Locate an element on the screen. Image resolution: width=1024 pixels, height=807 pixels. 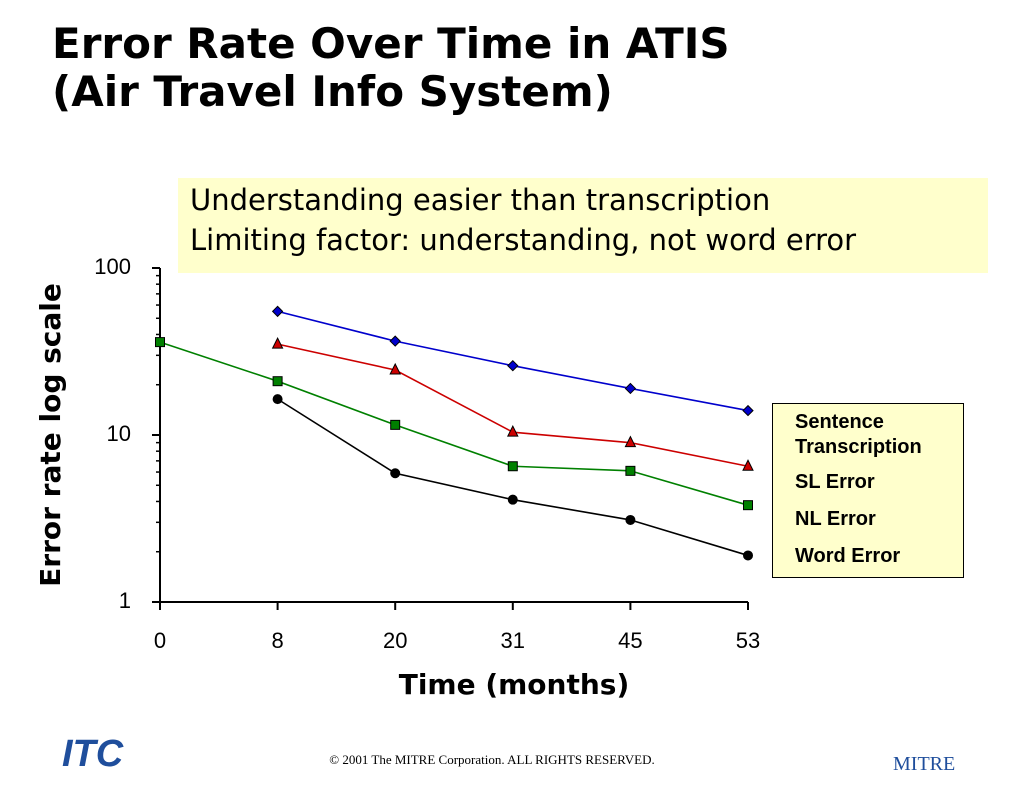
x-tick-label: 45 is located at coordinates (630, 640).